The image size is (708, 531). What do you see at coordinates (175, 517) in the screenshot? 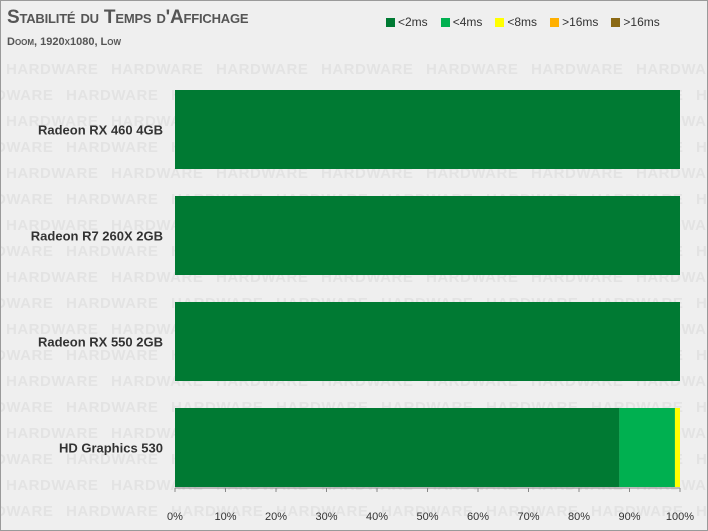
I see `x-tick-label: 0%` at bounding box center [175, 517].